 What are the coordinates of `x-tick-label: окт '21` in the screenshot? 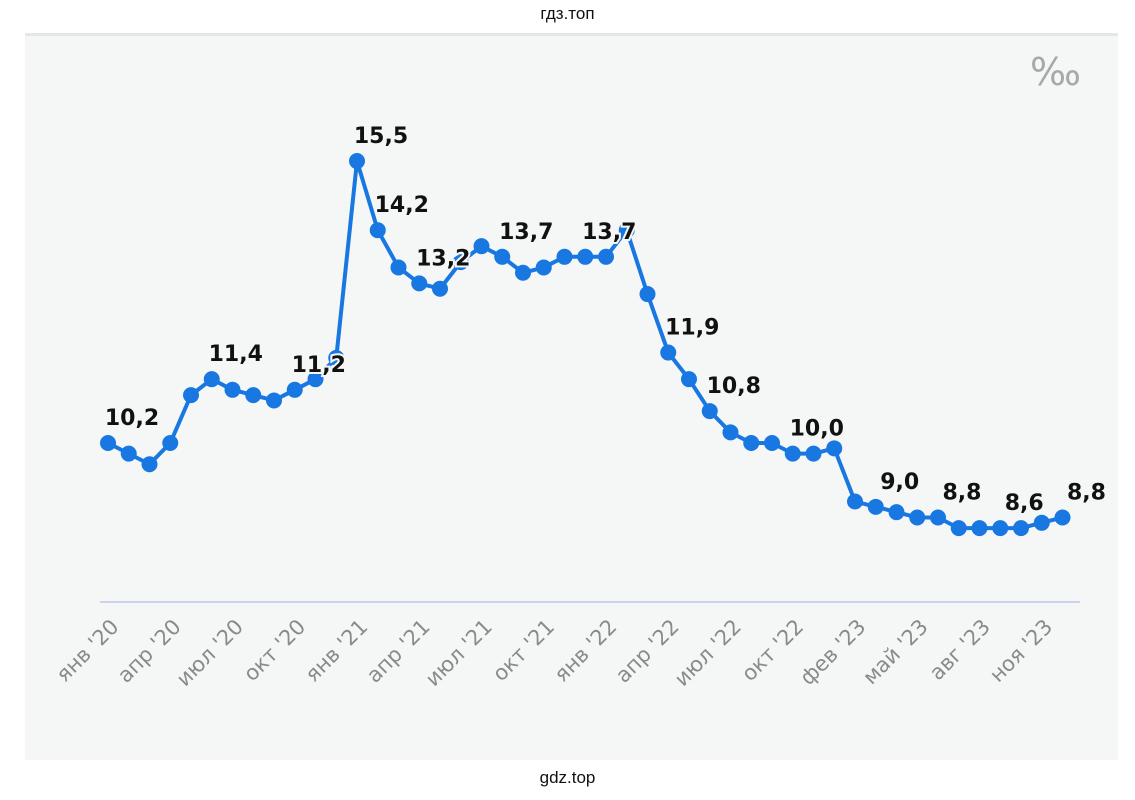 It's located at (523, 650).